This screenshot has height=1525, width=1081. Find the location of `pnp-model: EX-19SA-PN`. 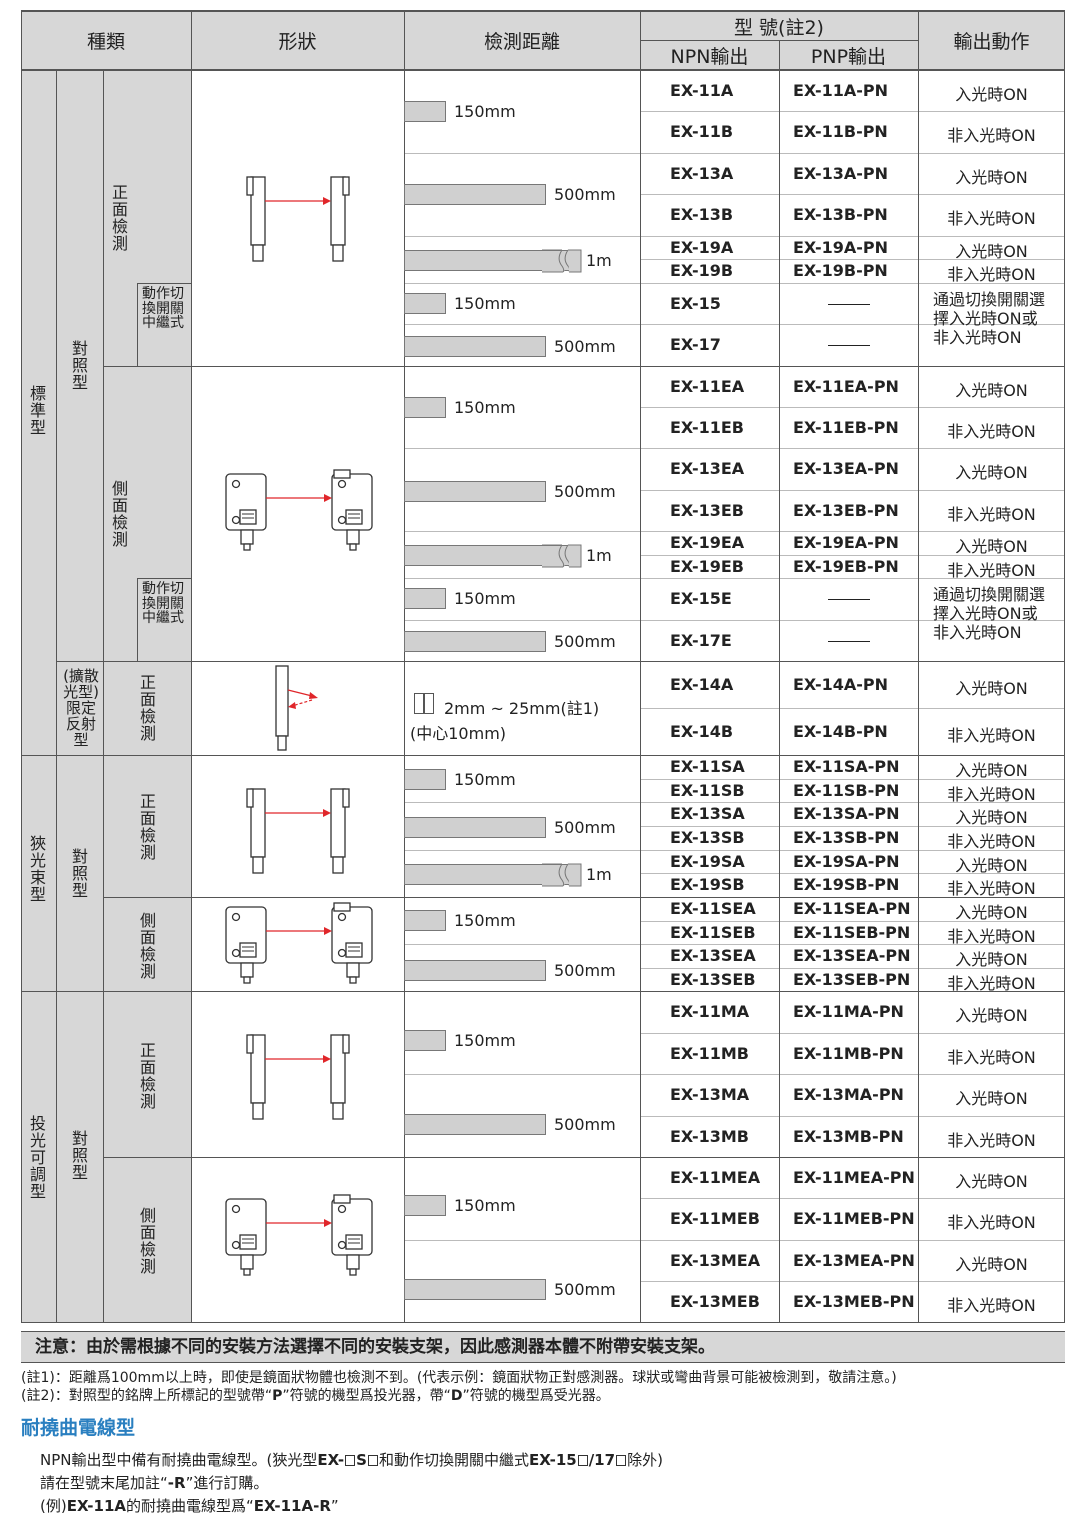

pnp-model: EX-19SA-PN is located at coordinates (846, 861).